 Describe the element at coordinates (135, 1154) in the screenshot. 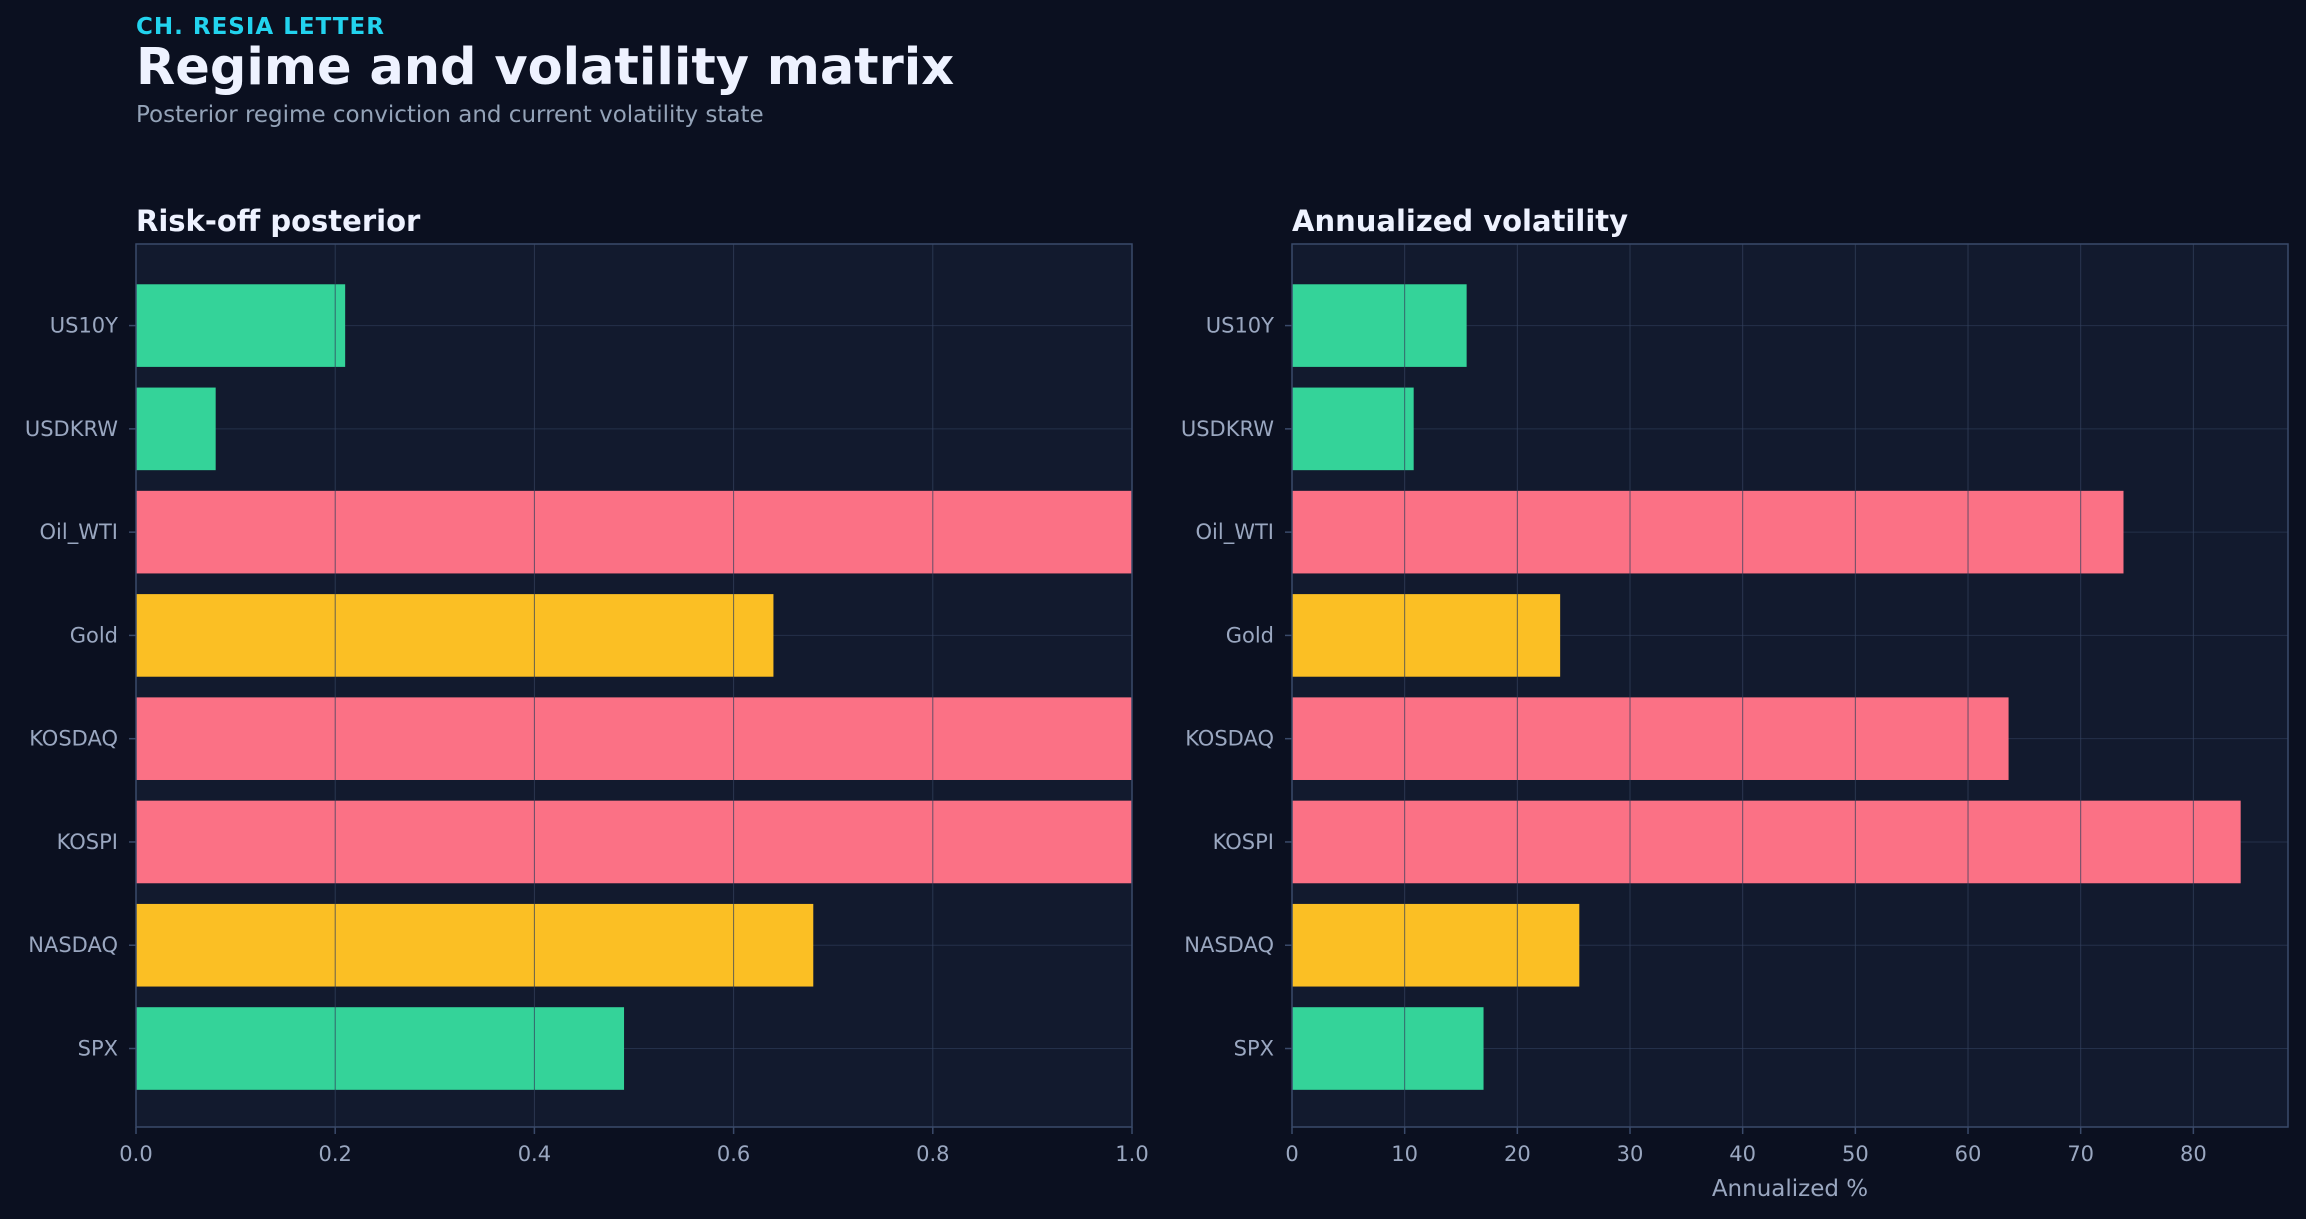

I see `x-tick-label: 0.0` at that location.